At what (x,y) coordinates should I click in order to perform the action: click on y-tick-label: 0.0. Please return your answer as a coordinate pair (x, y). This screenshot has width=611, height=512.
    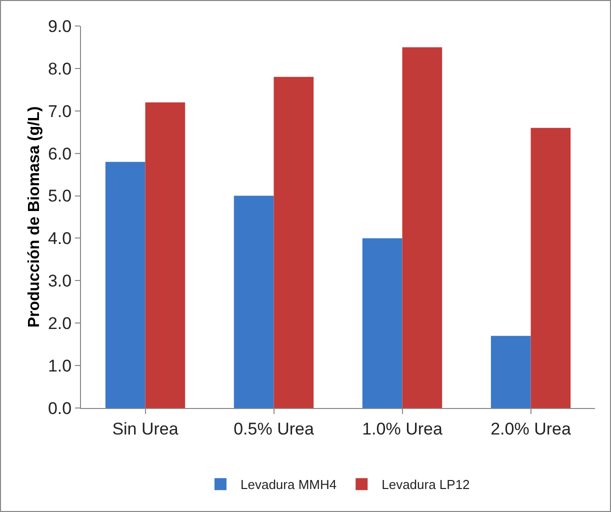
    Looking at the image, I should click on (60, 408).